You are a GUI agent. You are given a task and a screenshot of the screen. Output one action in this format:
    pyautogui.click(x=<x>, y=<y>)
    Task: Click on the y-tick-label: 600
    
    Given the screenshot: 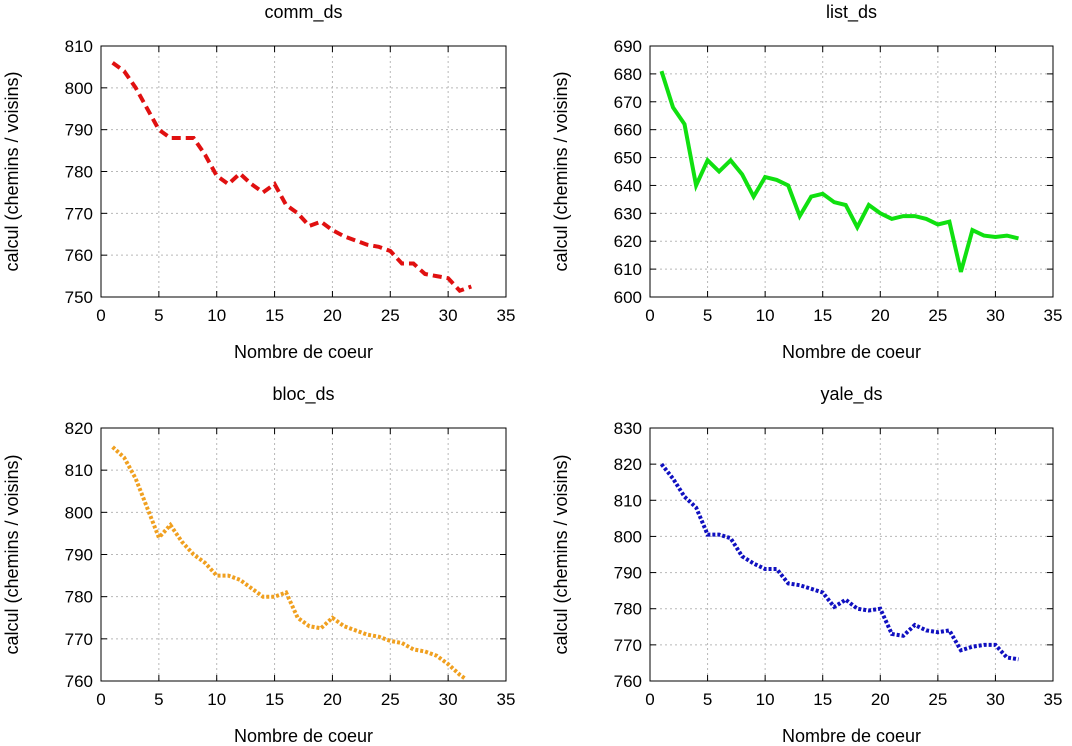 What is the action you would take?
    pyautogui.click(x=628, y=297)
    